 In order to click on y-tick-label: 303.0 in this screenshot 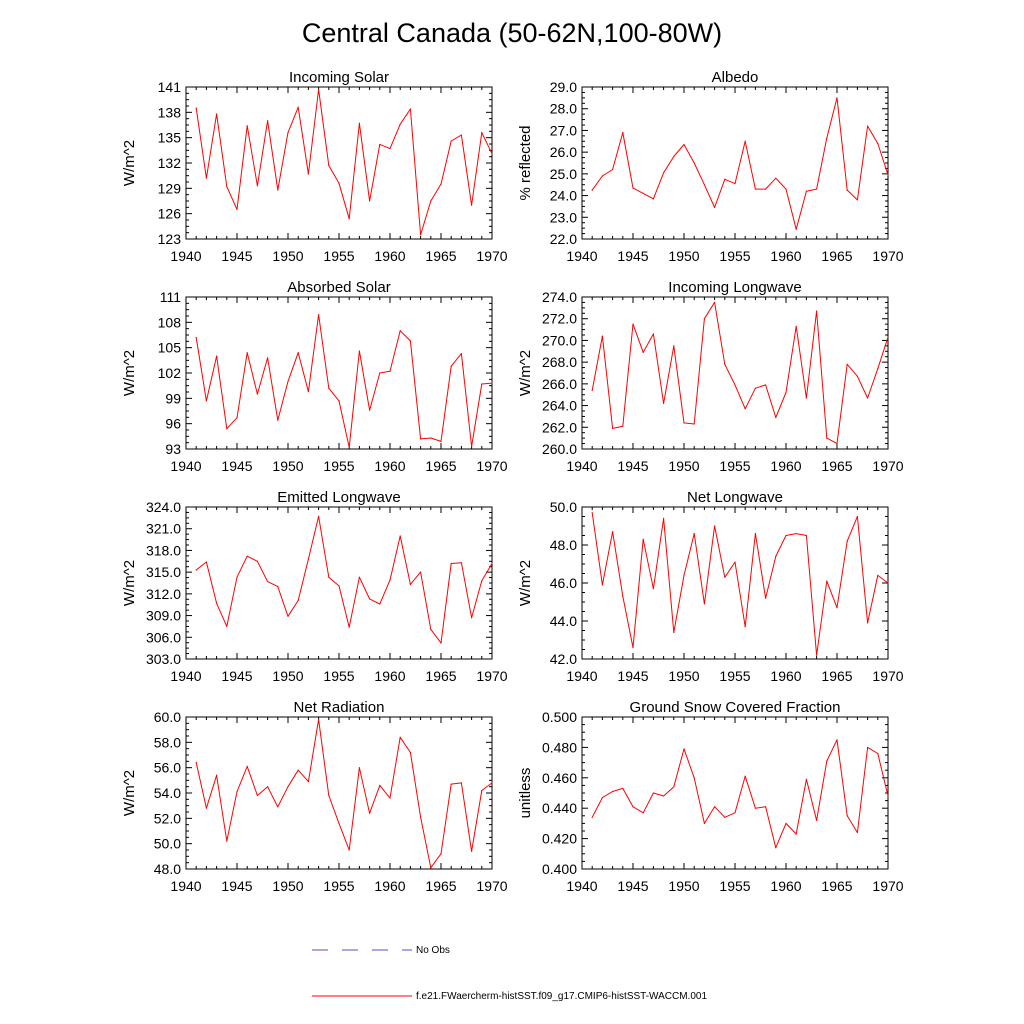, I will do `click(163, 659)`.